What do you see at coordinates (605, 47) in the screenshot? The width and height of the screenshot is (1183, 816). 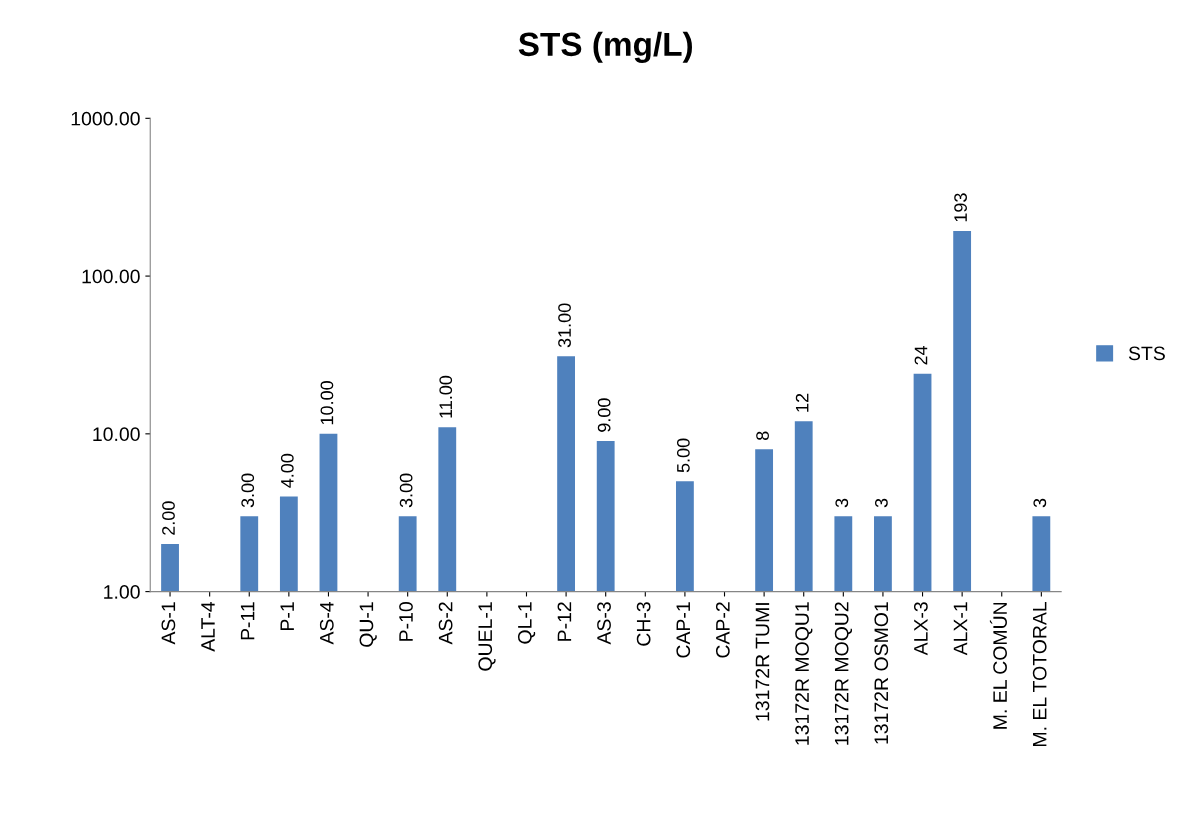 I see `chart-title: STS (mg/L)` at bounding box center [605, 47].